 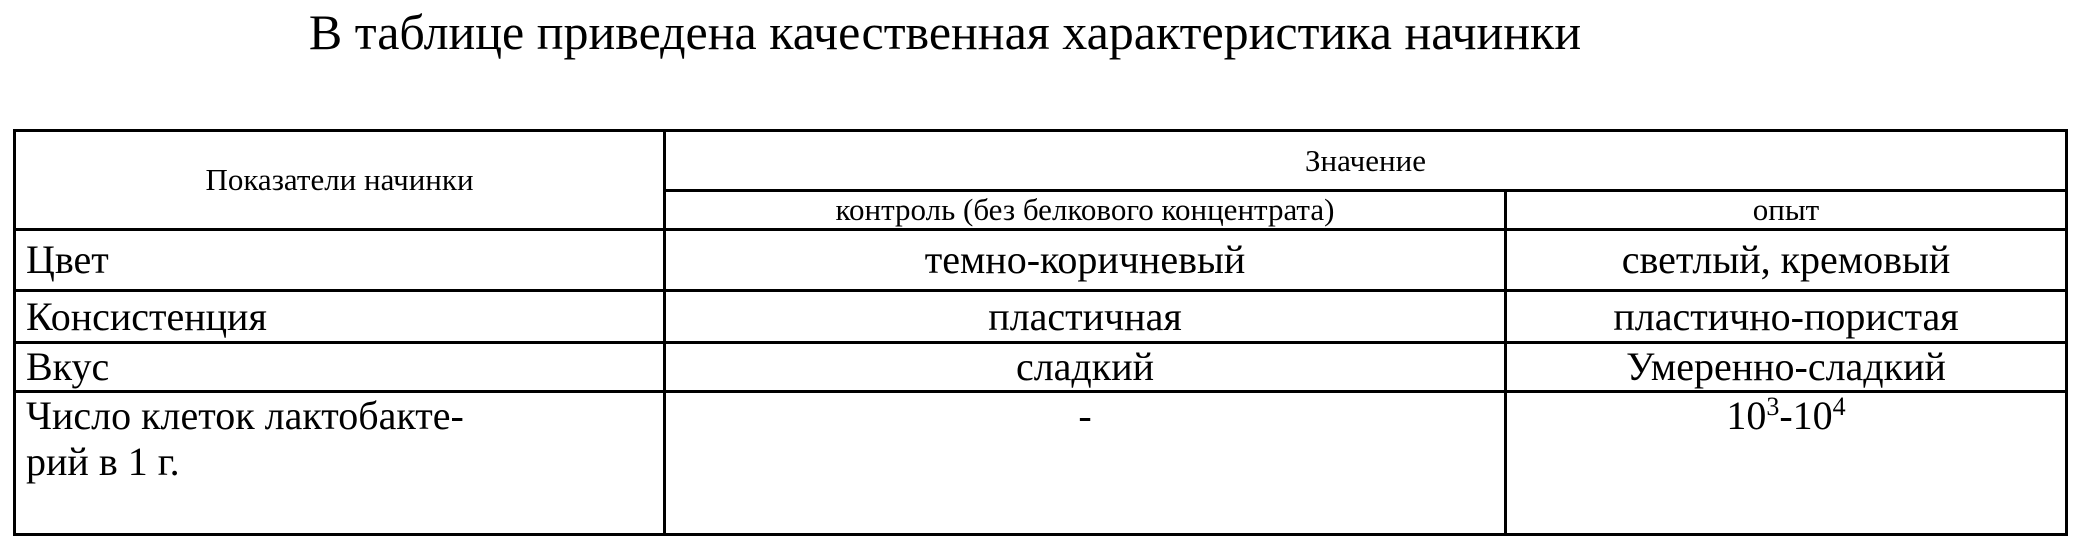 I want to click on row-control: сладкий, so click(x=1085, y=367).